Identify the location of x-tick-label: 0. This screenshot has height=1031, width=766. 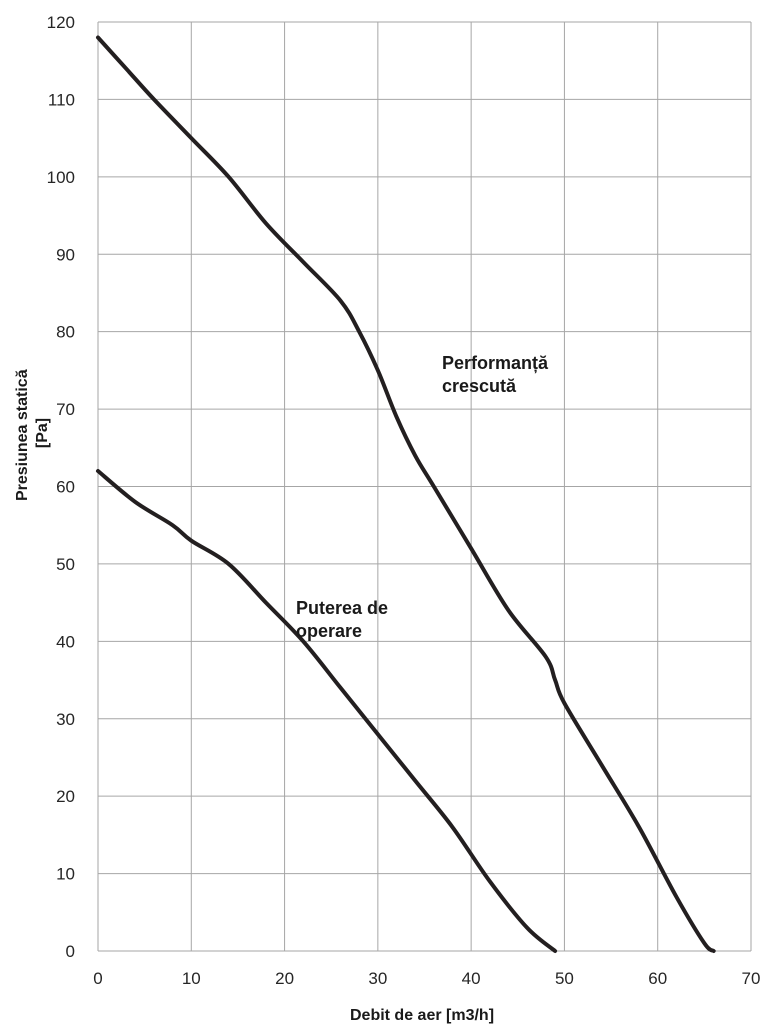
(97, 978).